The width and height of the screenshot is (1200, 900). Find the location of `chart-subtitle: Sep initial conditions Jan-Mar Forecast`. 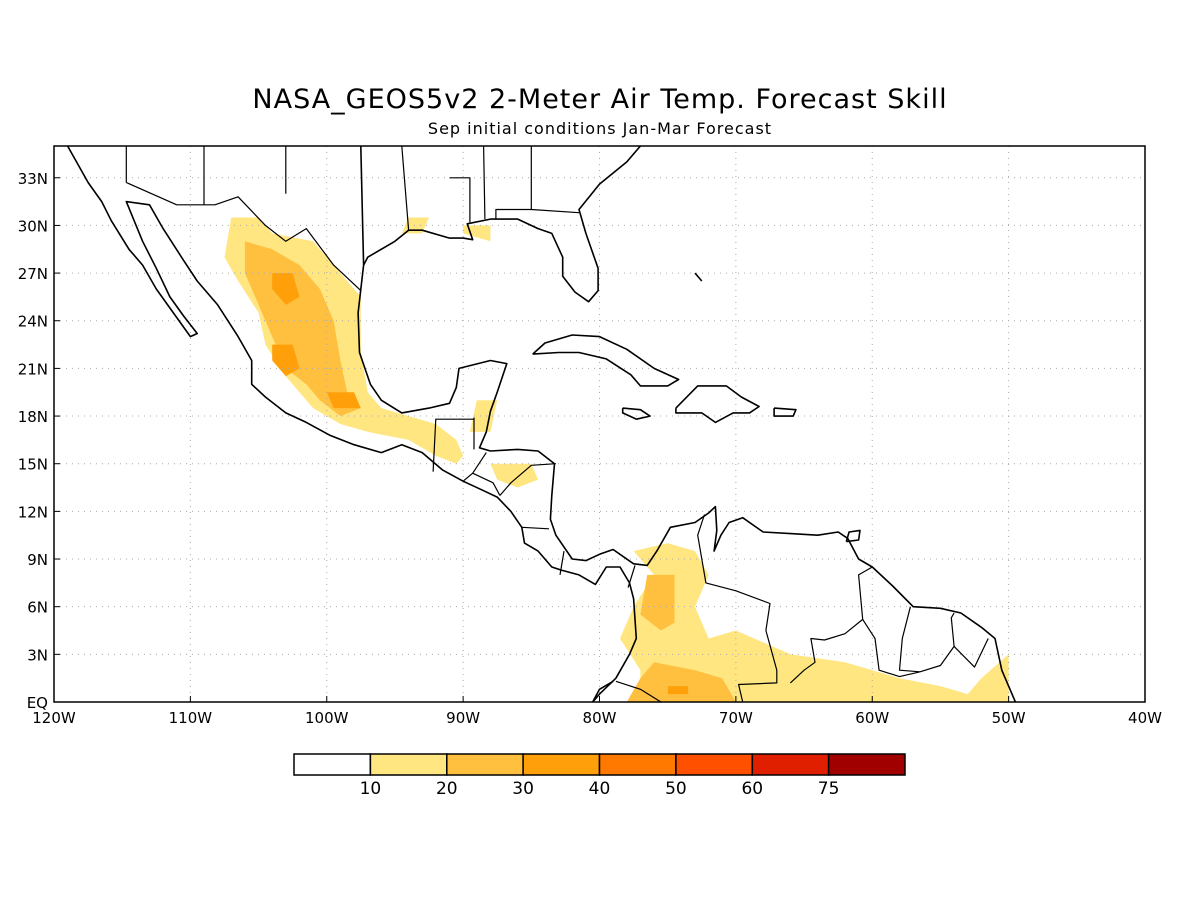

chart-subtitle: Sep initial conditions Jan-Mar Forecast is located at coordinates (600, 128).